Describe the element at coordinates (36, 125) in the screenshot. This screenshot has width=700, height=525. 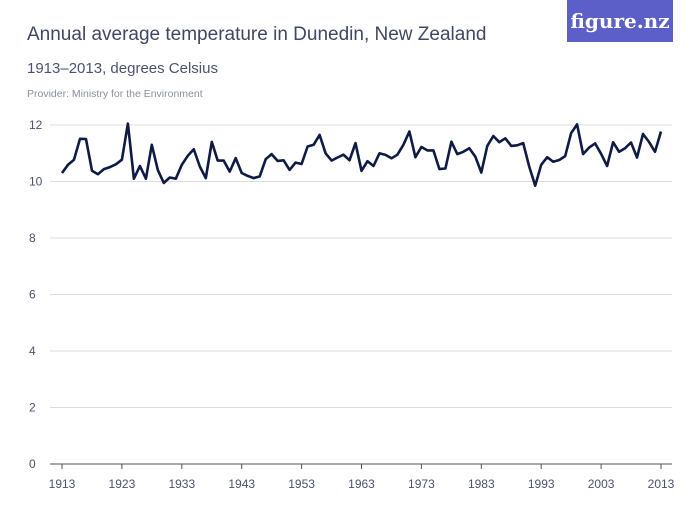
I see `y-tick-label: 12` at that location.